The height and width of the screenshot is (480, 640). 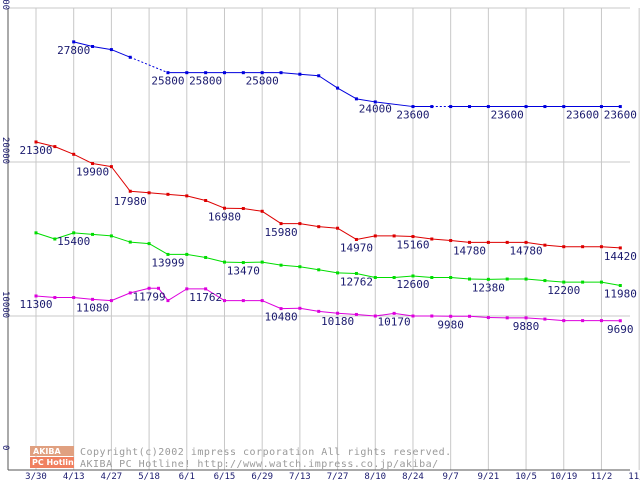 I want to click on x-tick-label: 10/19, so click(x=563, y=476).